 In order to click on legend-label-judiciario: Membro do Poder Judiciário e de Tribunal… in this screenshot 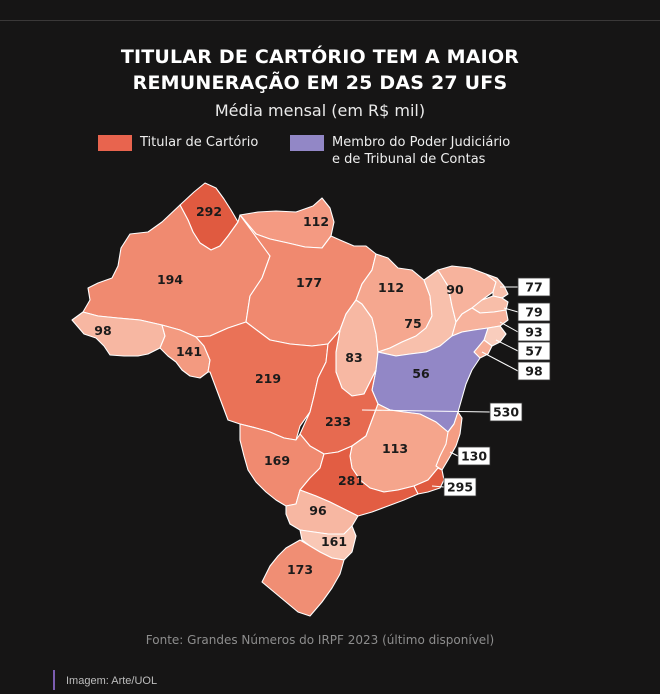, I will do `click(421, 151)`.